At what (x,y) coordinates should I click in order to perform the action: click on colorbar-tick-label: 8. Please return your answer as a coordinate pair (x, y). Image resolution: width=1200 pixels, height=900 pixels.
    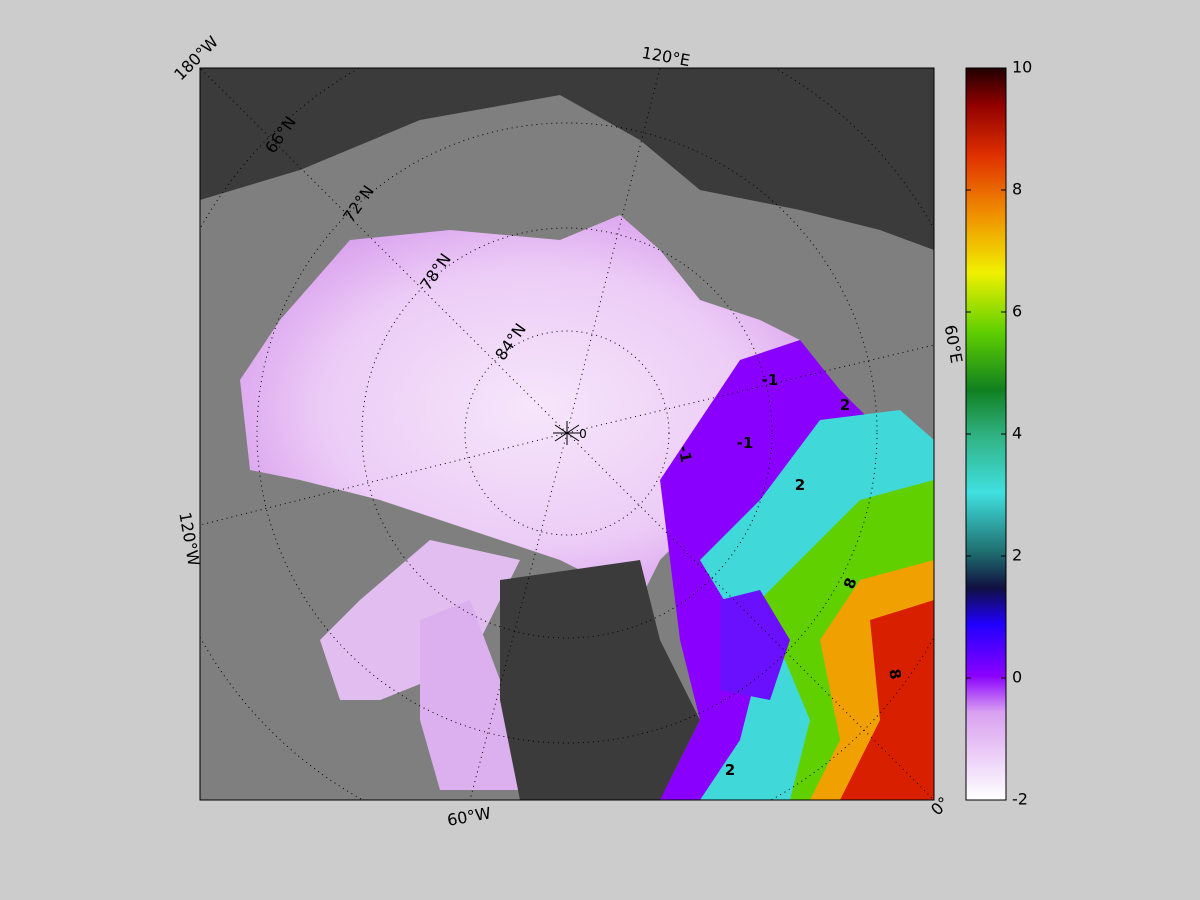
    Looking at the image, I should click on (1017, 189).